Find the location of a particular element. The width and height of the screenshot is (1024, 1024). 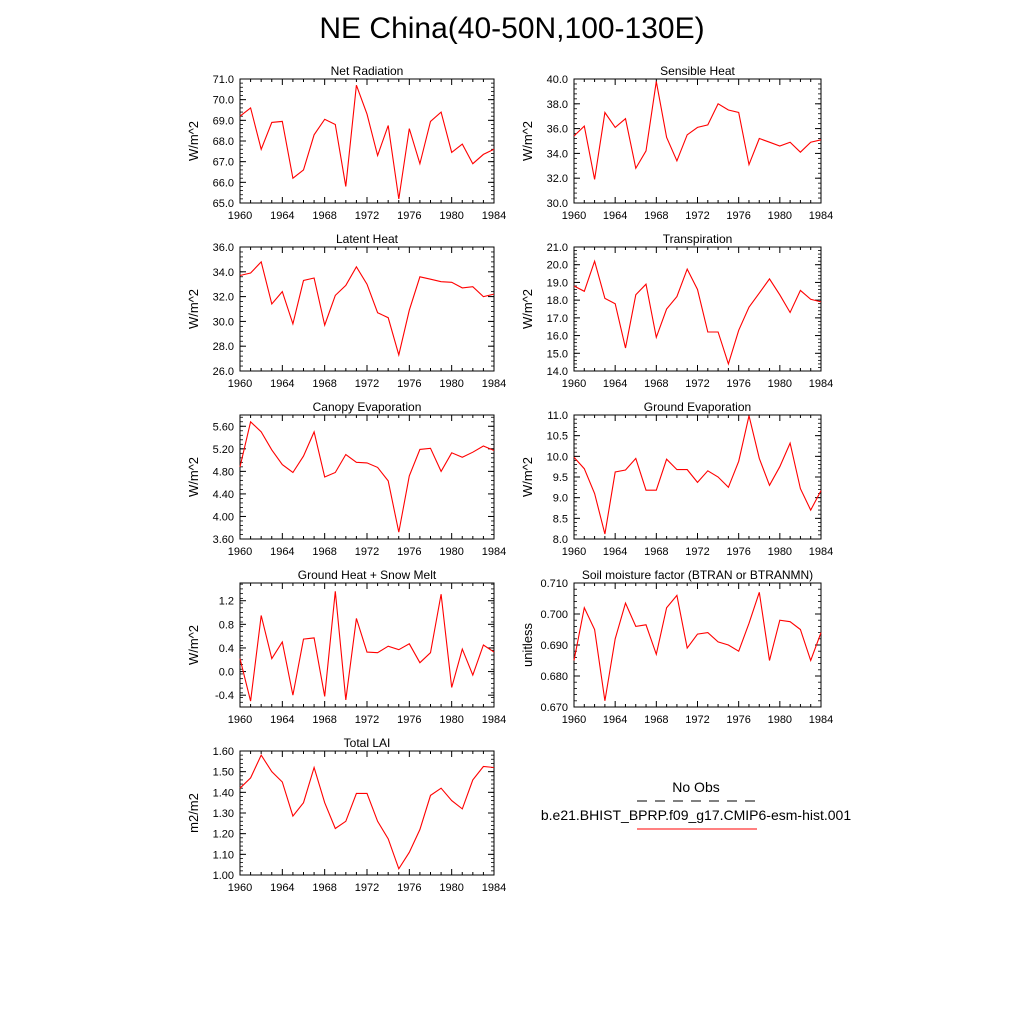

y-tick-label: 0.680 is located at coordinates (554, 677).